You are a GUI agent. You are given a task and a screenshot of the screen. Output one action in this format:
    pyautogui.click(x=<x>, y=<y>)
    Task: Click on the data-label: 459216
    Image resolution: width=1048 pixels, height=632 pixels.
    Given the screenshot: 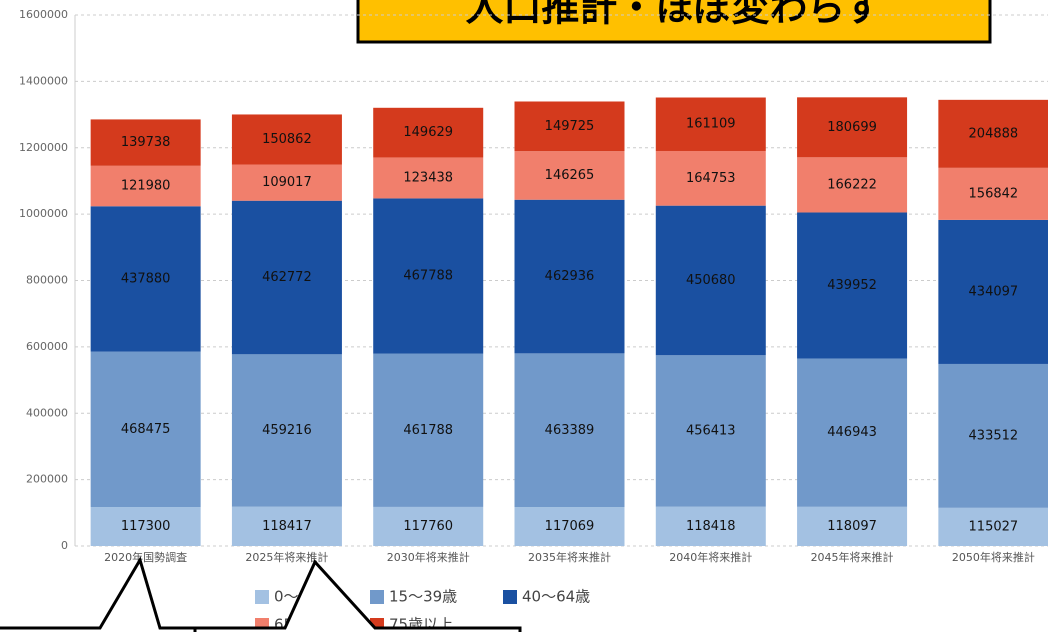 What is the action you would take?
    pyautogui.click(x=287, y=430)
    